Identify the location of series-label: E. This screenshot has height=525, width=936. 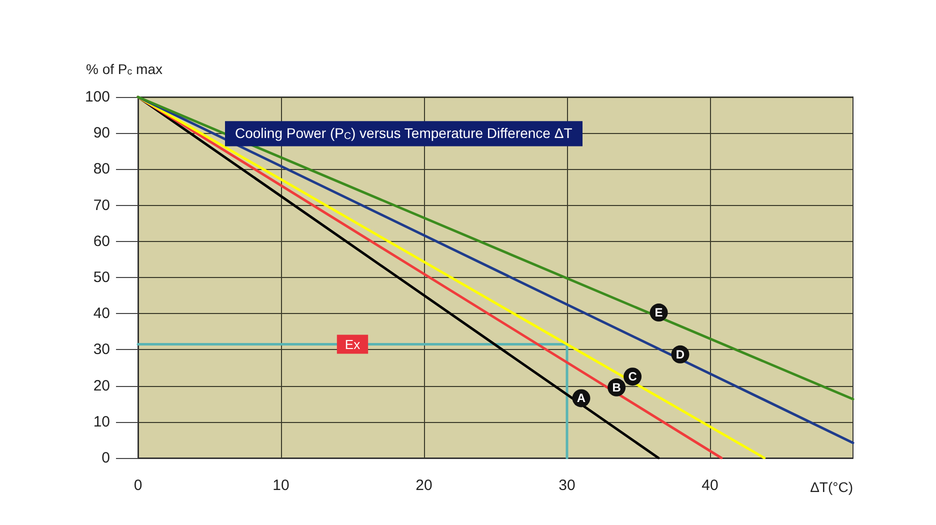
(658, 313).